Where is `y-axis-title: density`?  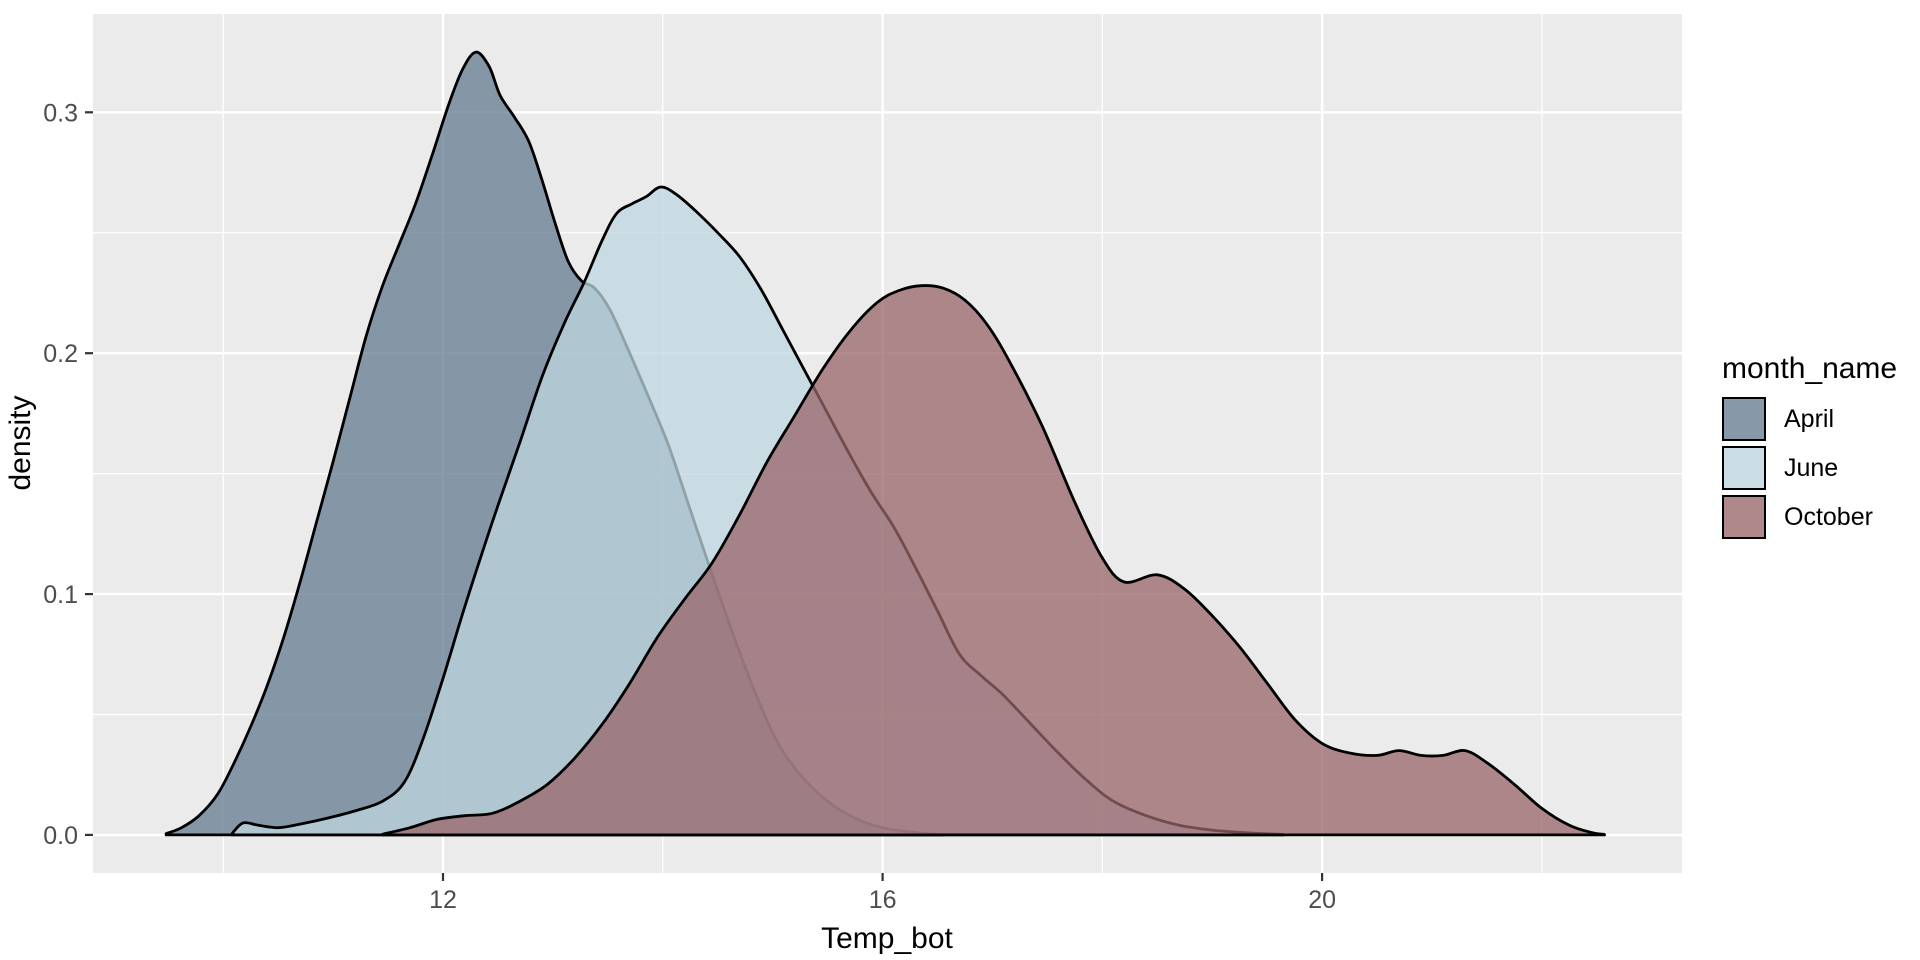 y-axis-title: density is located at coordinates (20, 442).